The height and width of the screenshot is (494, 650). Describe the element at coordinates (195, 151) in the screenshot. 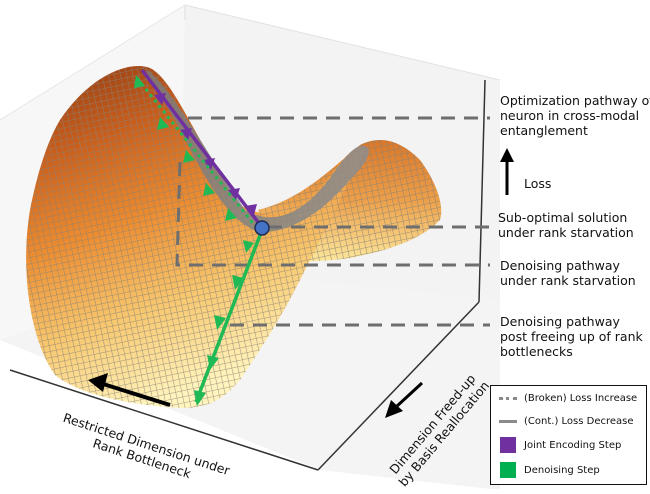

I see `denoising-loss-increase-path` at that location.